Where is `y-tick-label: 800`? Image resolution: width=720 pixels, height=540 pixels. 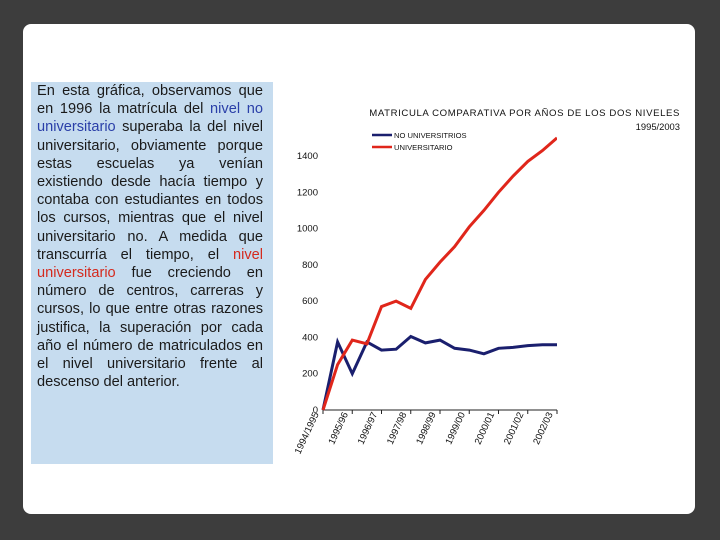
y-tick-label: 800 is located at coordinates (310, 265).